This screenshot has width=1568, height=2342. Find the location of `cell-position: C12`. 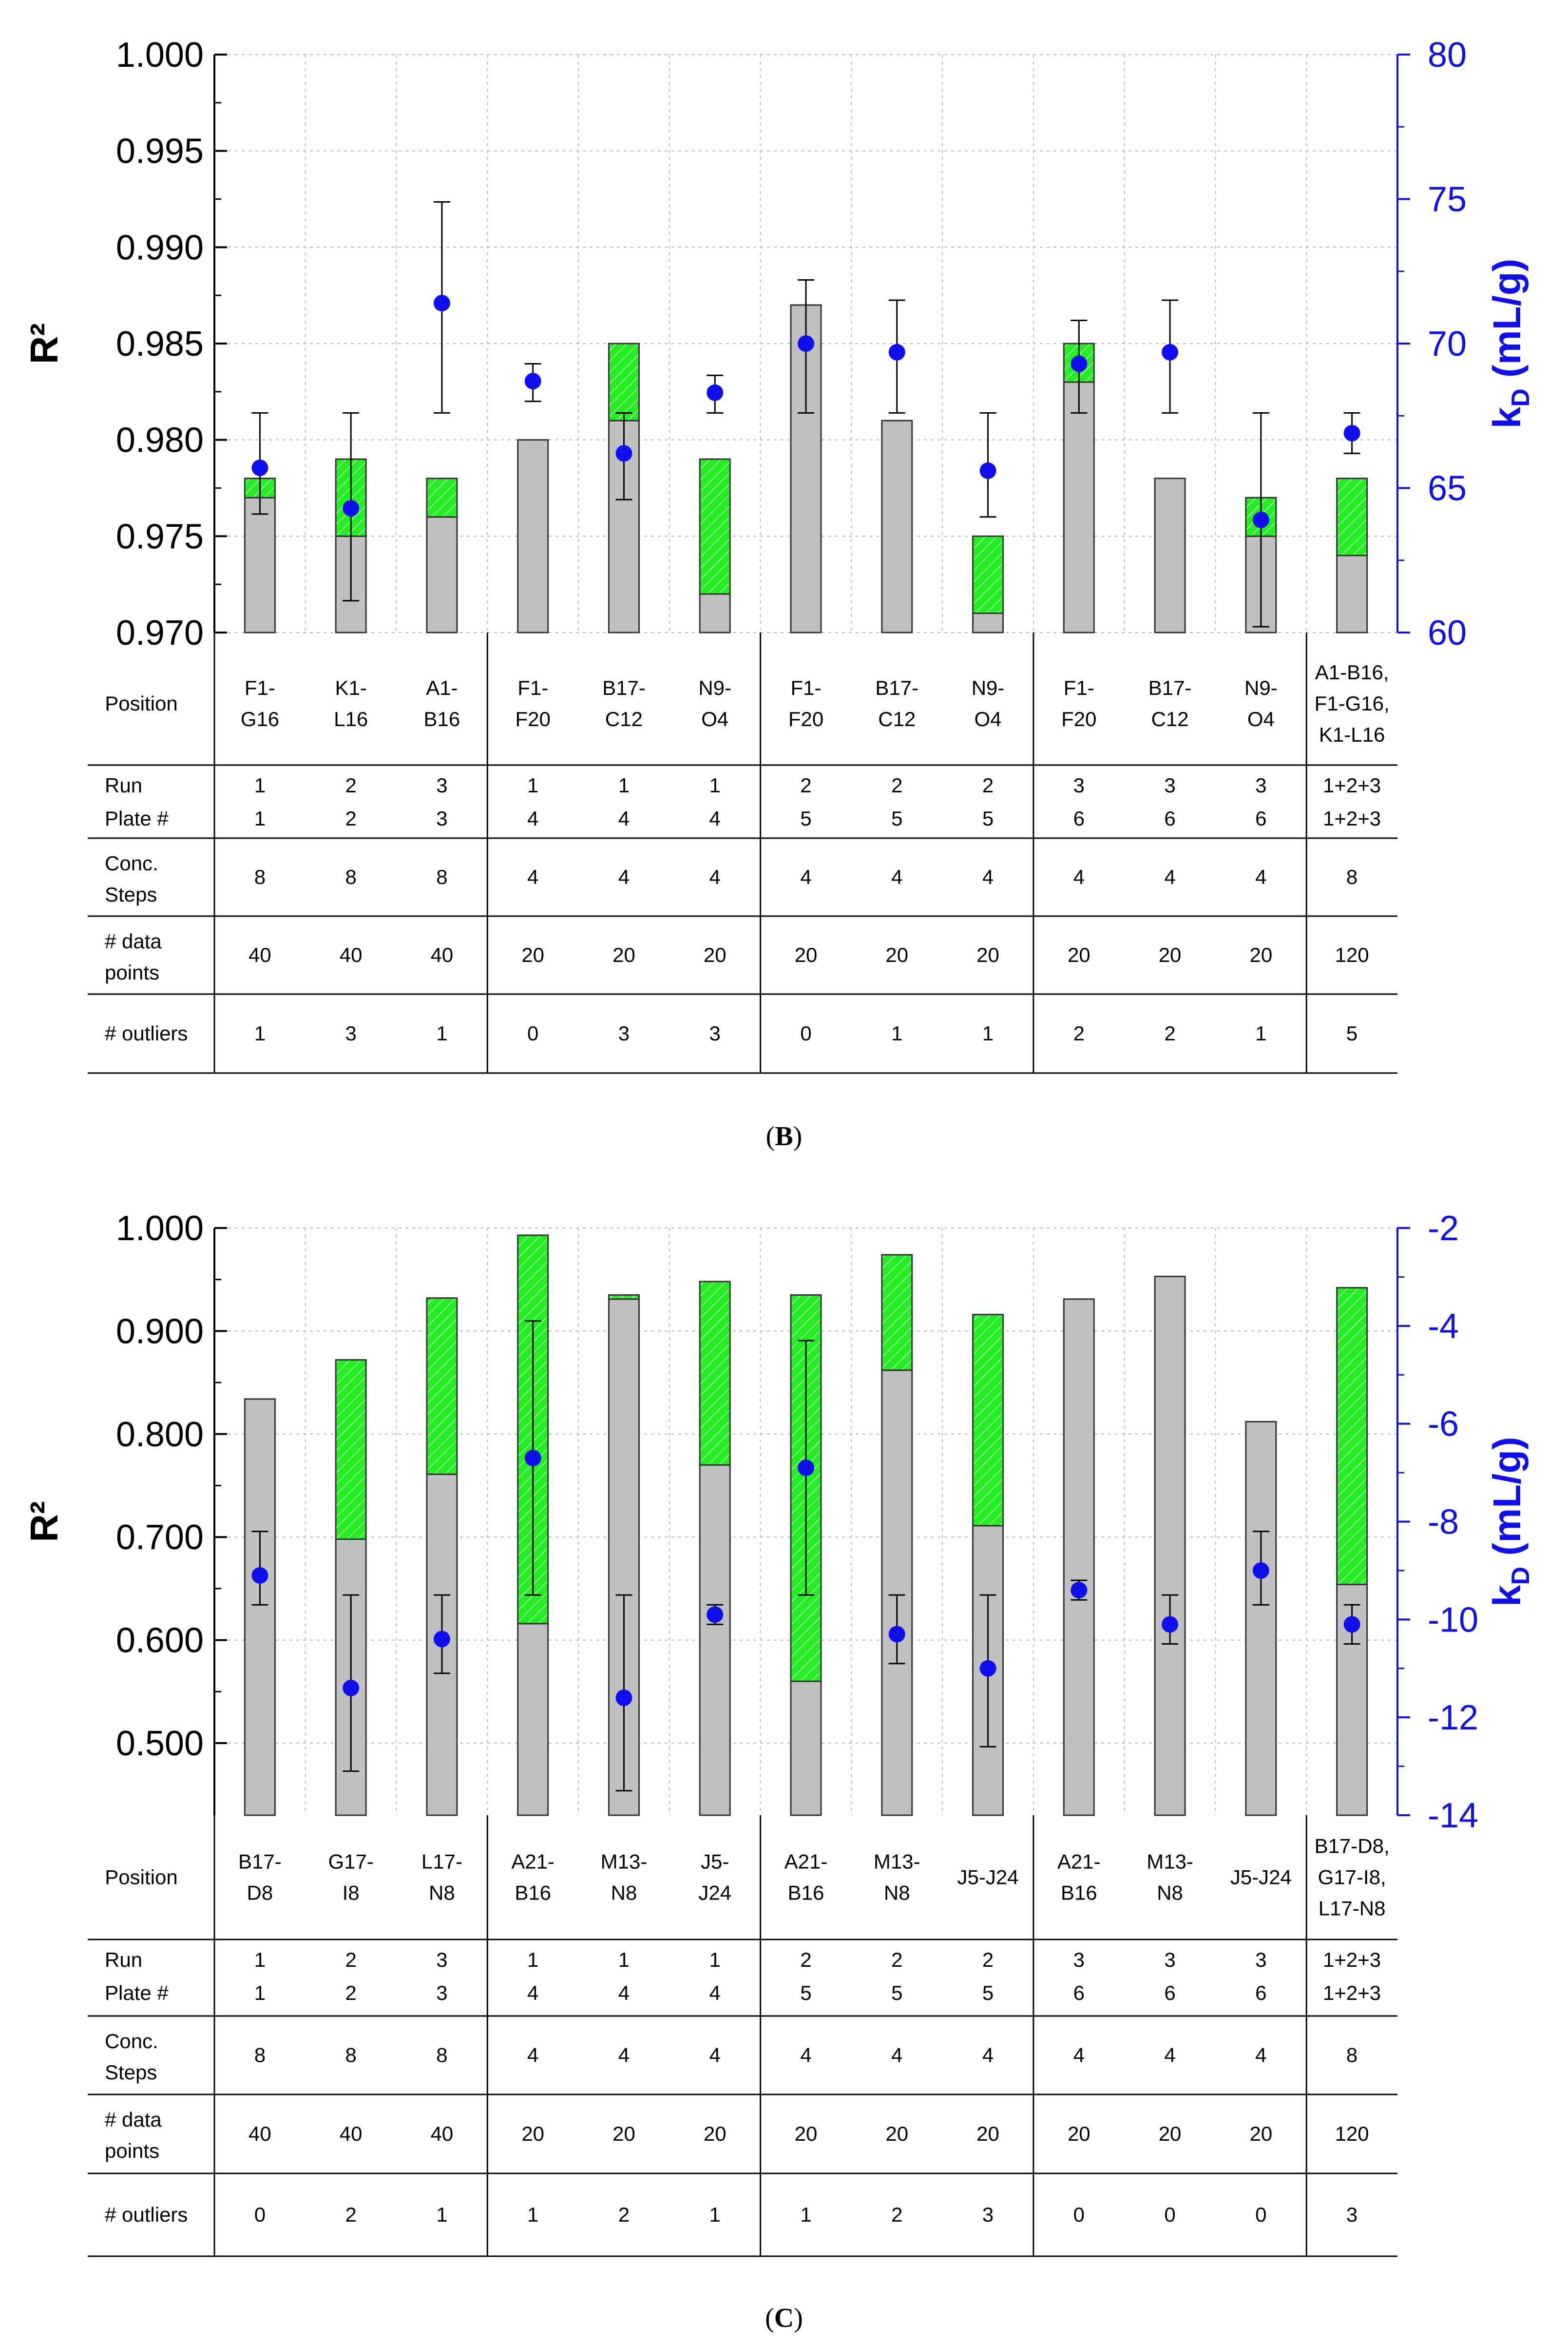

cell-position: C12 is located at coordinates (897, 719).